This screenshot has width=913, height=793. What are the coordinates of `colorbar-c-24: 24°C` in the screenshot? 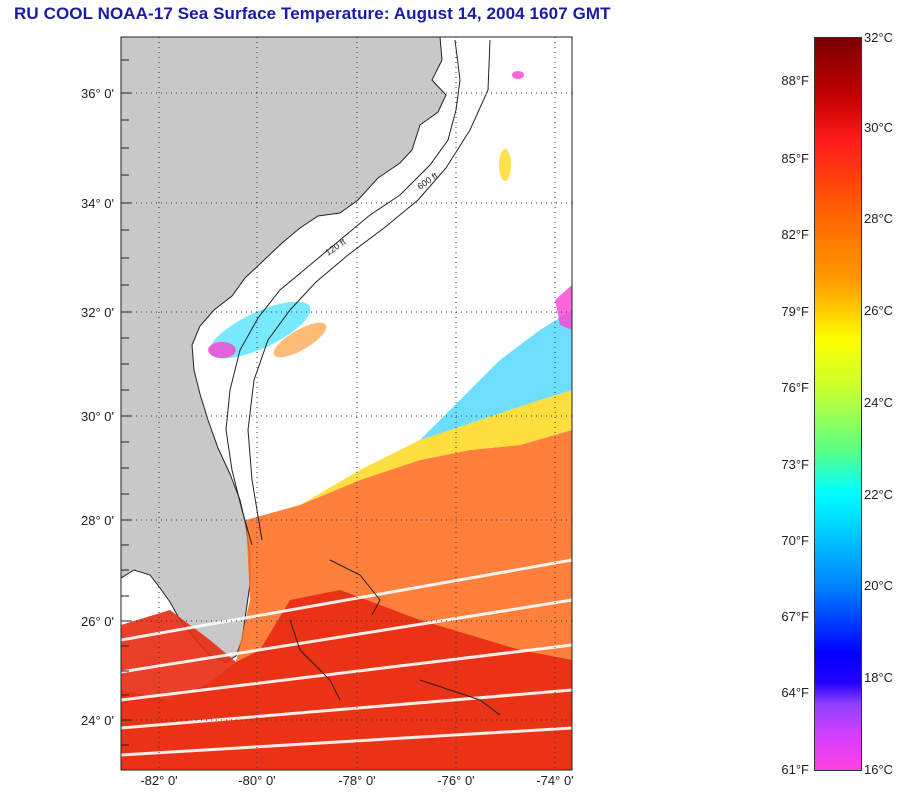 It's located at (879, 402).